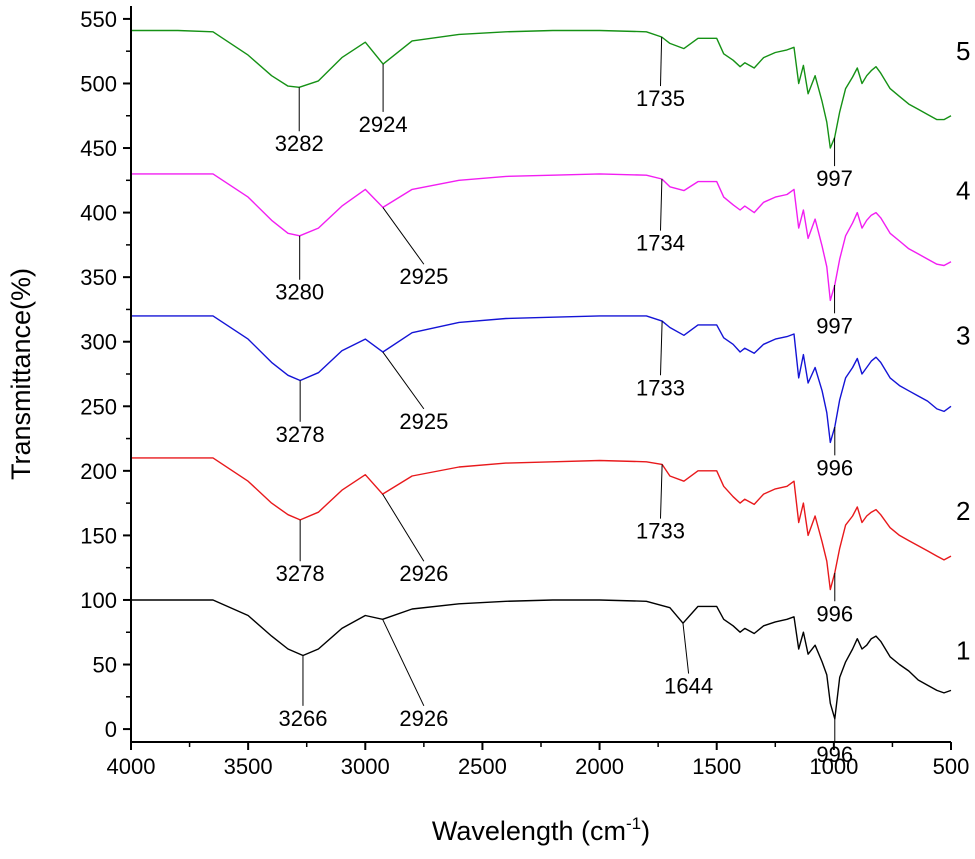  Describe the element at coordinates (599, 766) in the screenshot. I see `x-tick-label: 2000` at that location.